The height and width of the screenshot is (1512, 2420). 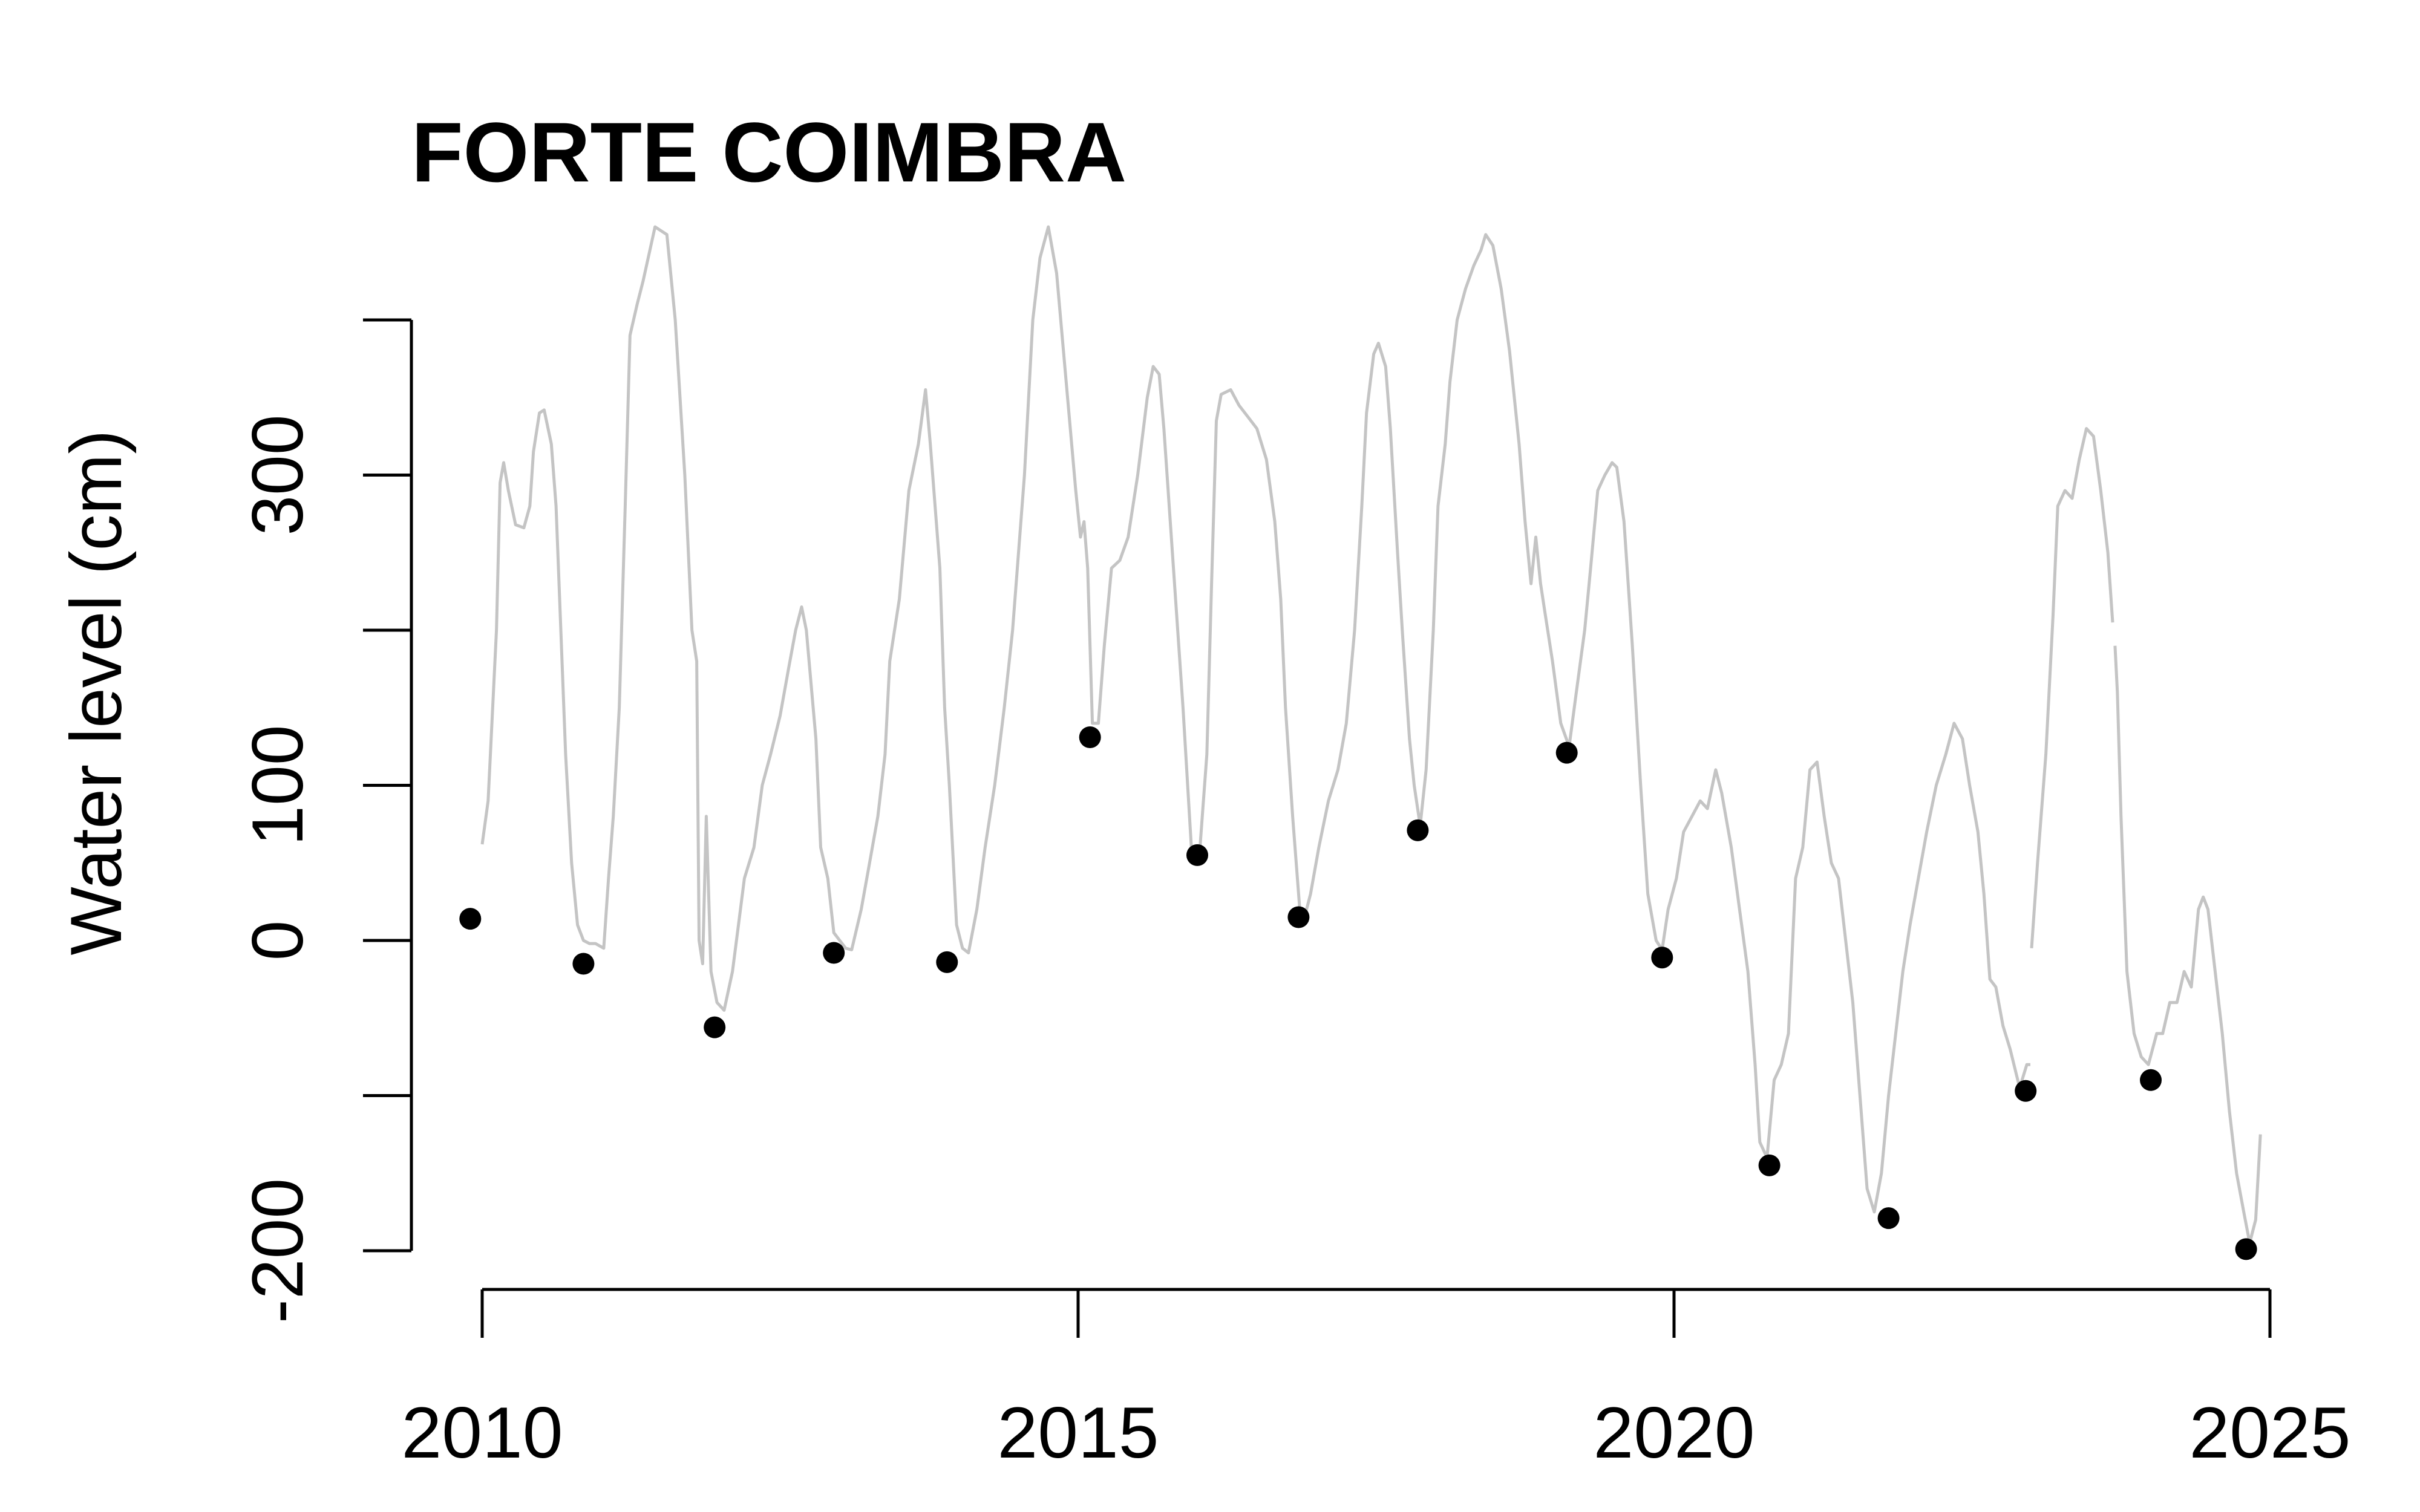 I want to click on y-tick-label: 300, so click(x=277, y=474).